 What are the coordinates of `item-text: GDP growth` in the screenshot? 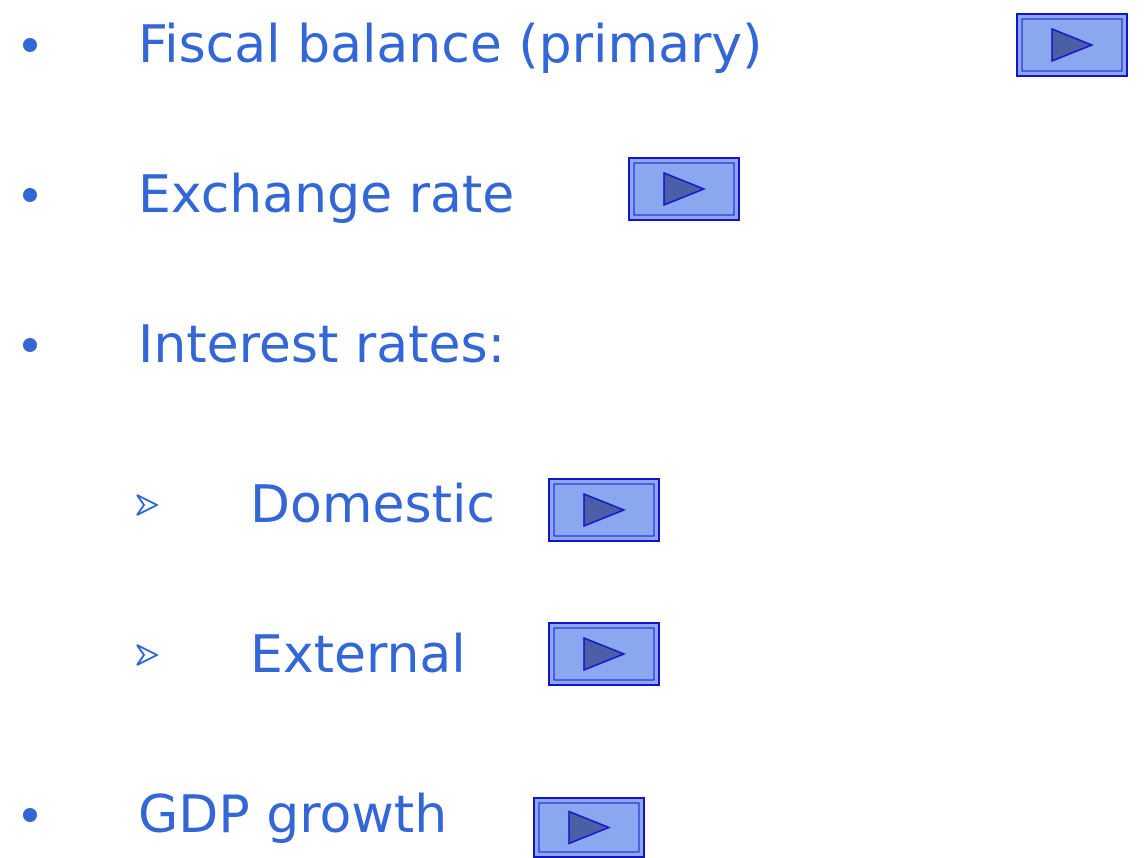 It's located at (293, 815).